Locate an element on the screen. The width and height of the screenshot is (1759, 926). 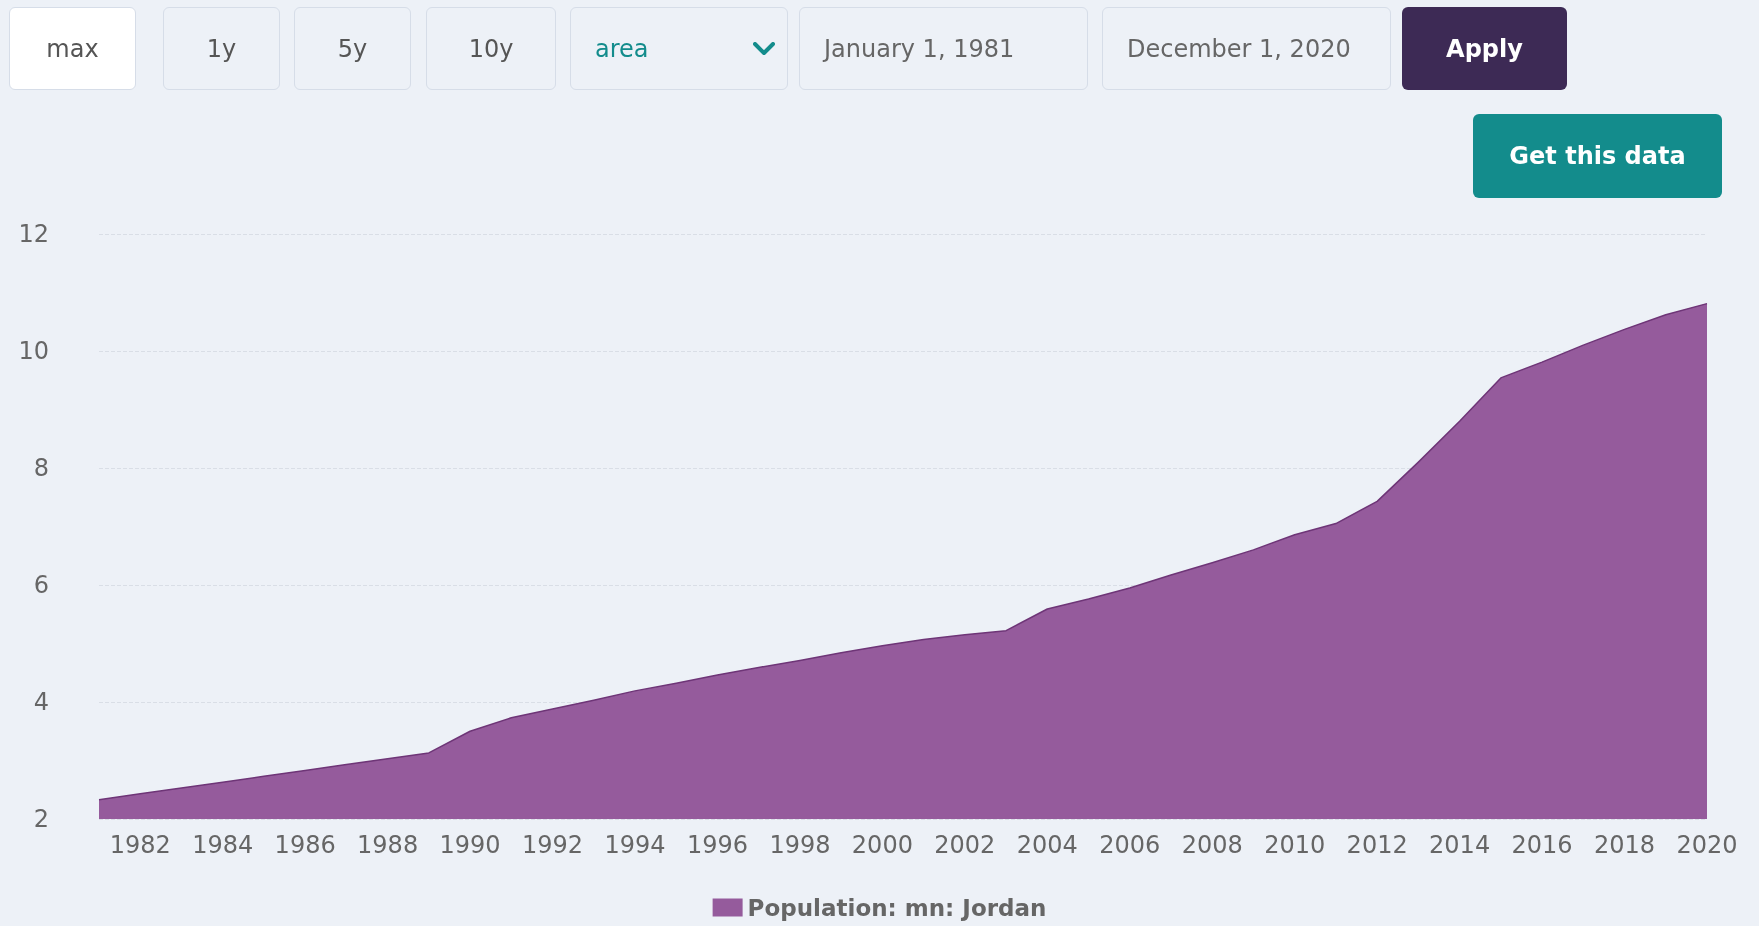
text: 1y is located at coordinates (221, 48).